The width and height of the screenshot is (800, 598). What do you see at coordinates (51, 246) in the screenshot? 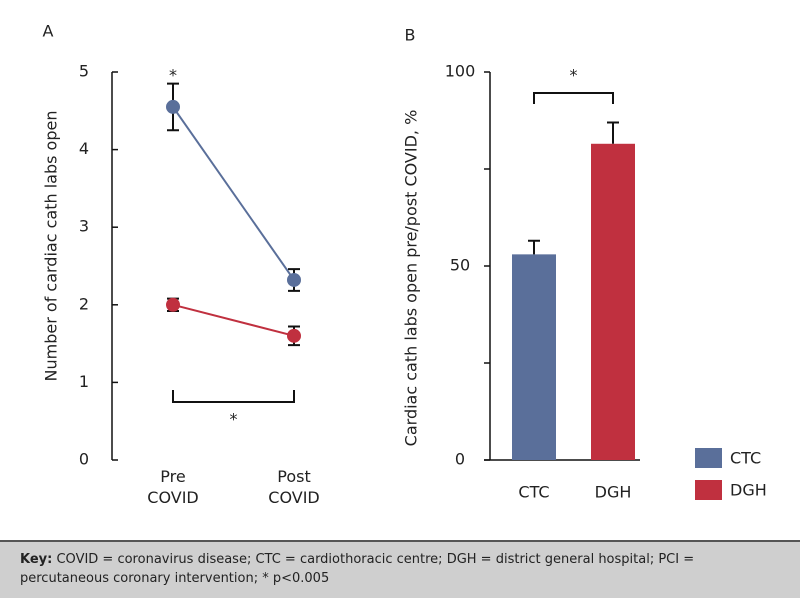
I see `y-axis-title: Number of cardiac cath labs open` at bounding box center [51, 246].